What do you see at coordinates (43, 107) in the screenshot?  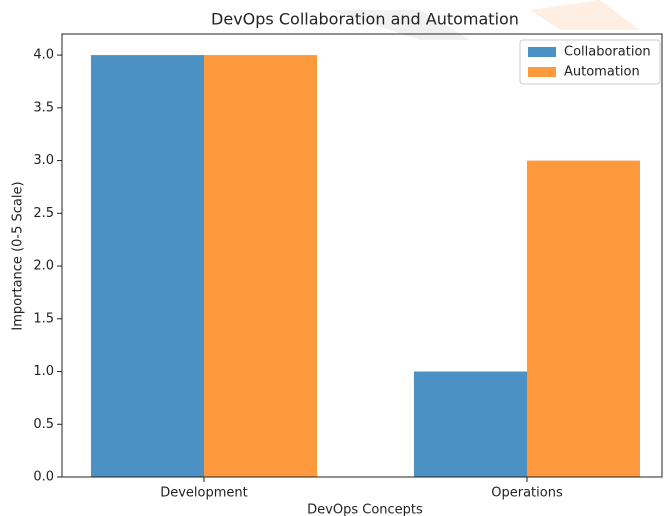 I see `y-tick-label: 3.5` at bounding box center [43, 107].